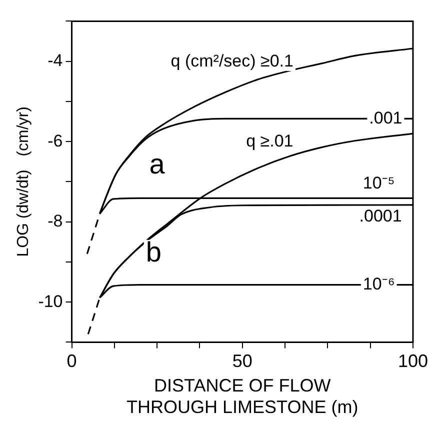 The image size is (439, 431). I want to click on annotation: 10⁻⁵, so click(378, 182).